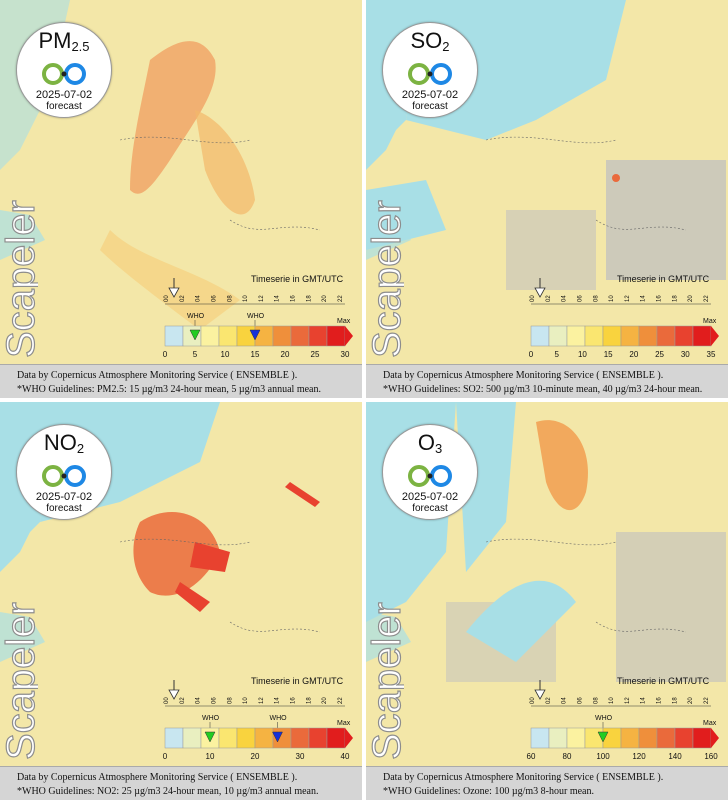 The image size is (728, 800). What do you see at coordinates (345, 756) in the screenshot?
I see `scale-tick-label: 40` at bounding box center [345, 756].